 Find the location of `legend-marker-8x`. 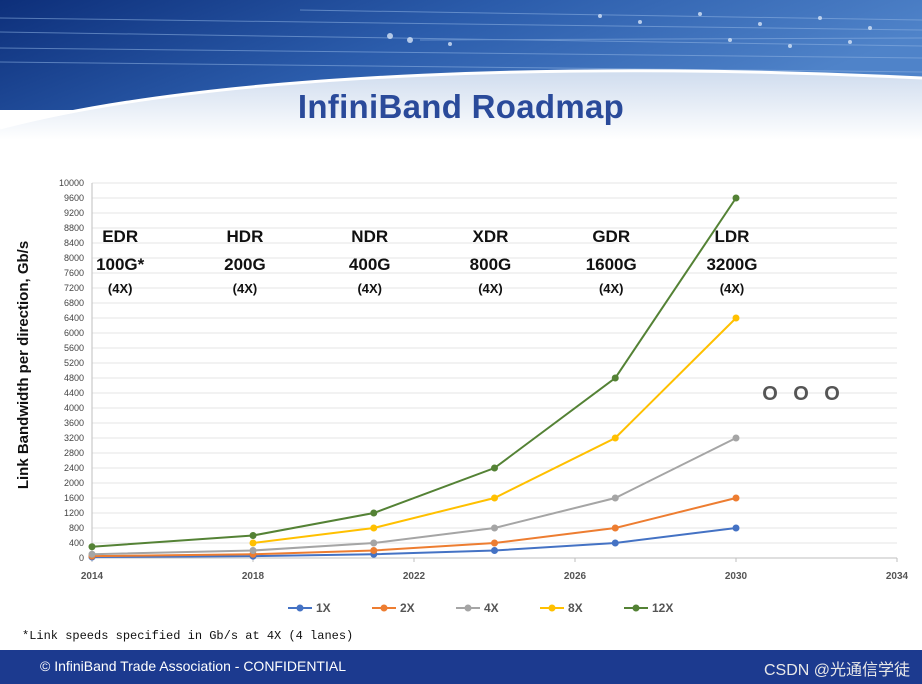

legend-marker-8x is located at coordinates (552, 608).